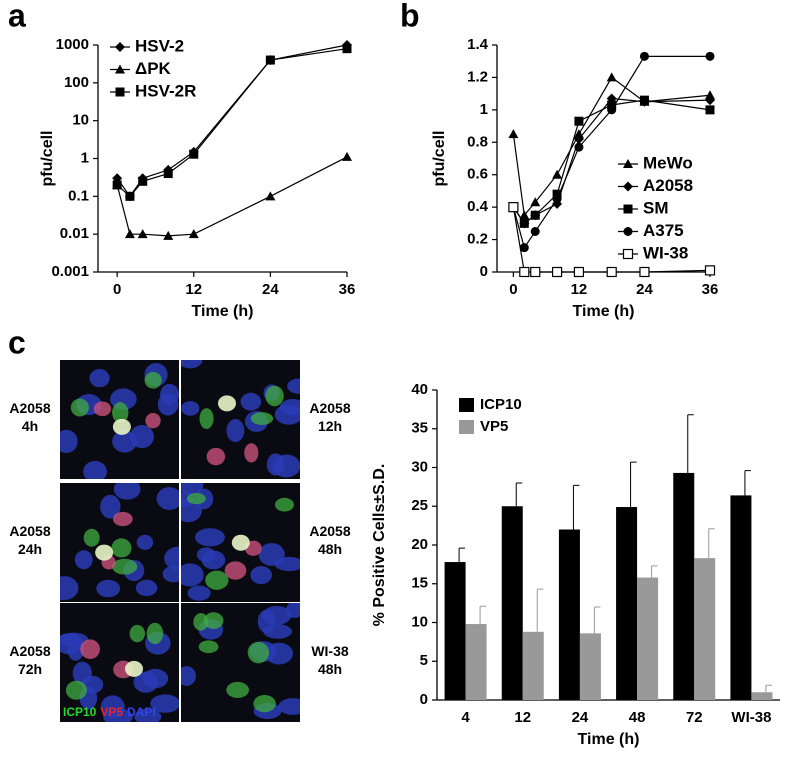  What do you see at coordinates (484, 271) in the screenshot?
I see `y-tick-label: 0` at bounding box center [484, 271].